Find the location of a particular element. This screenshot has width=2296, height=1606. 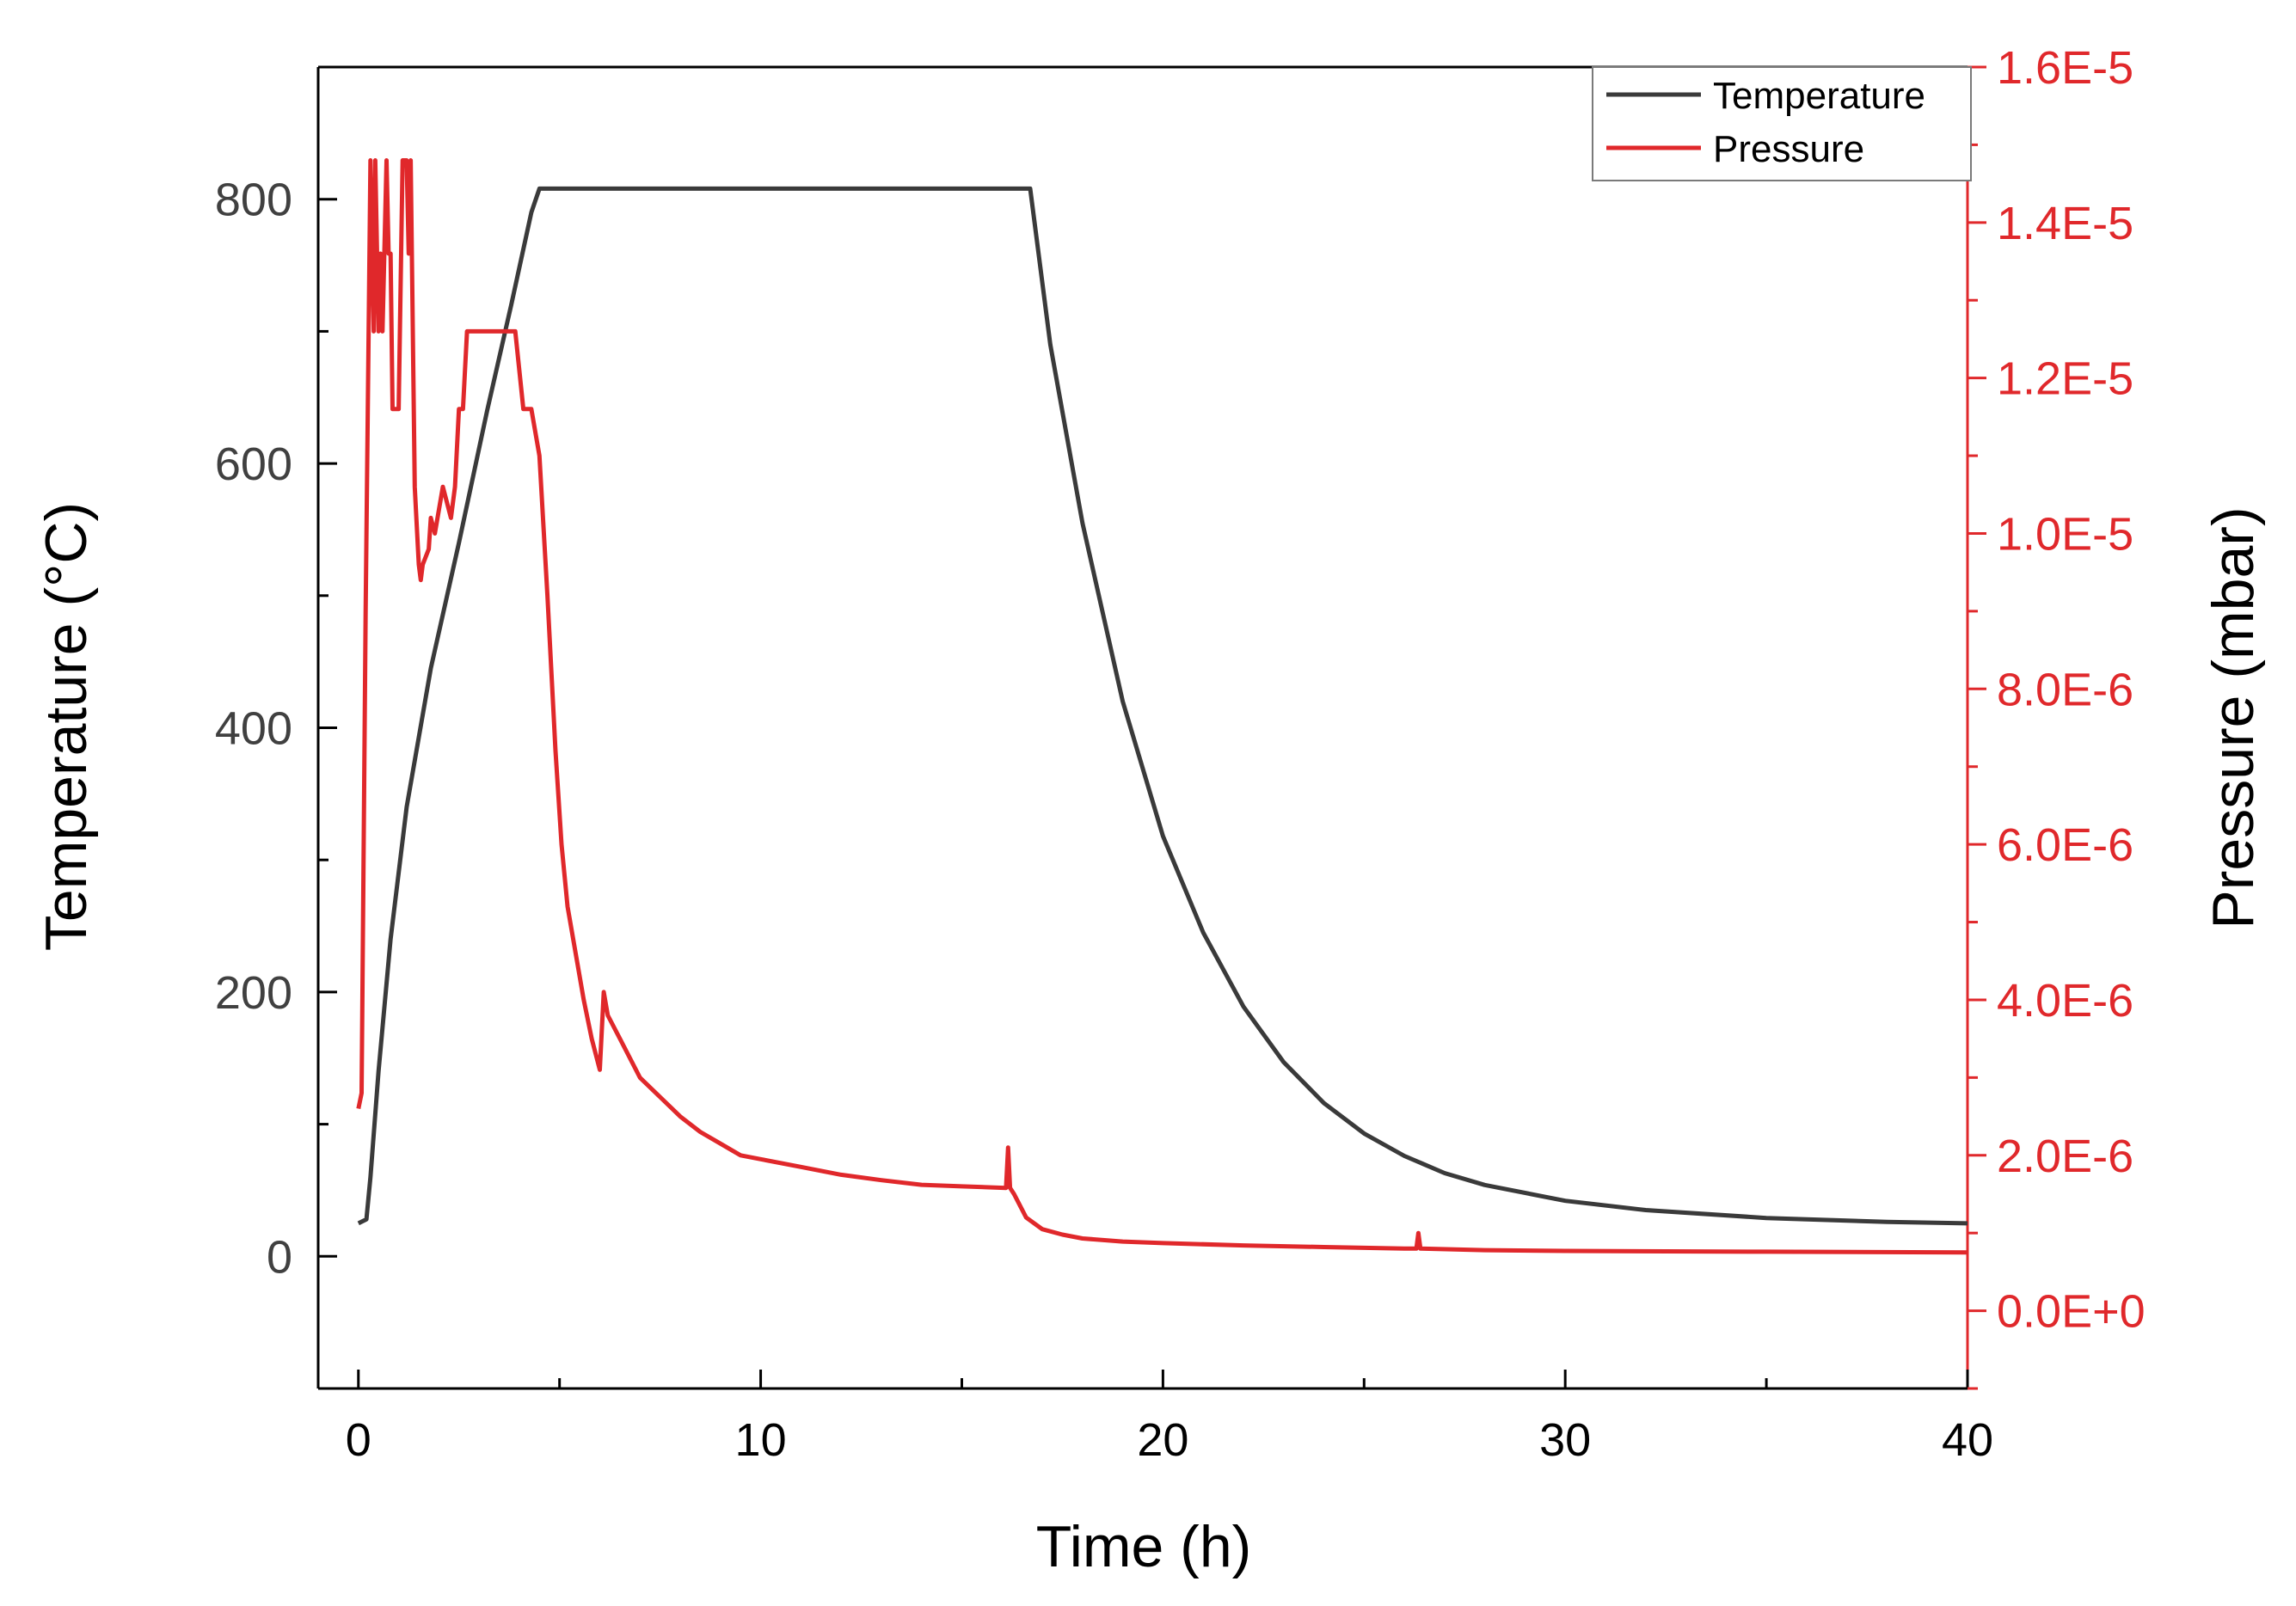

legend-label-temperature: Temperature is located at coordinates (1819, 96).